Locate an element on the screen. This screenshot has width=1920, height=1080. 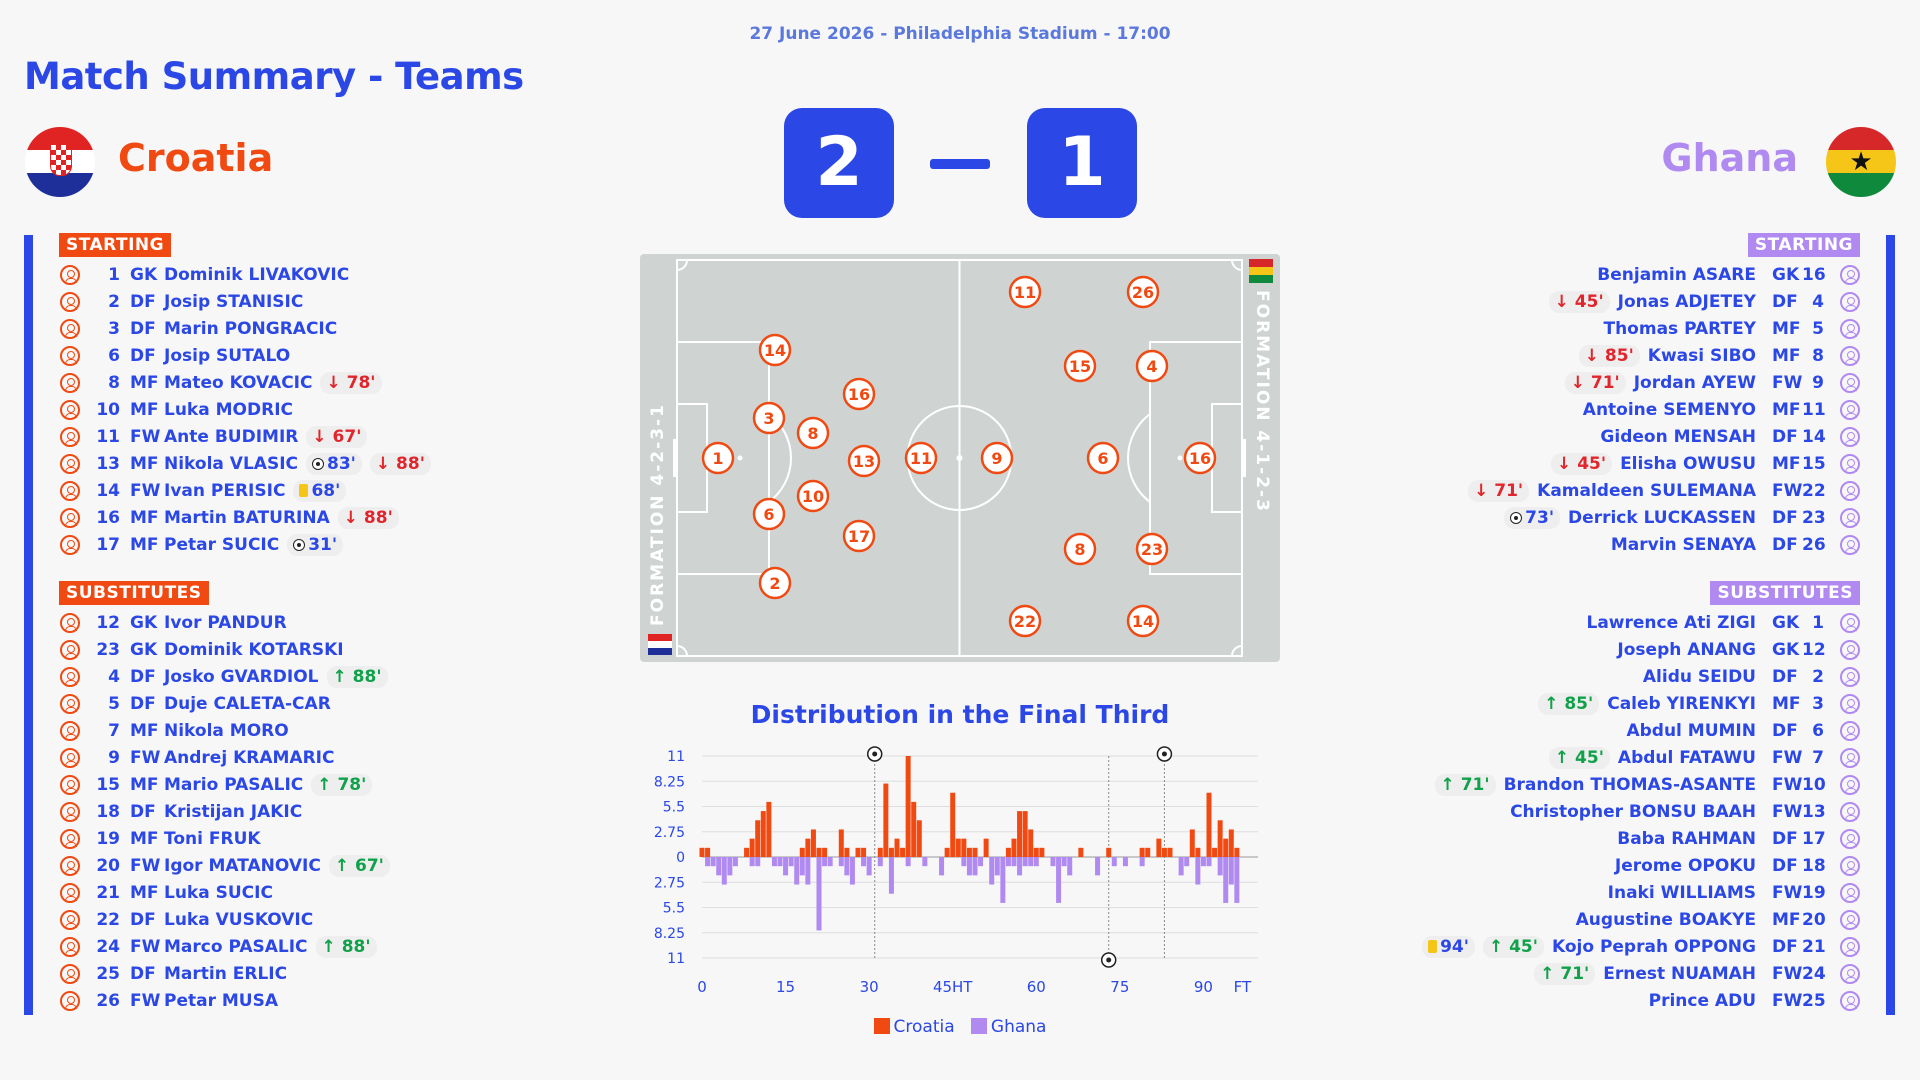
player-number: 7 is located at coordinates (1818, 758).